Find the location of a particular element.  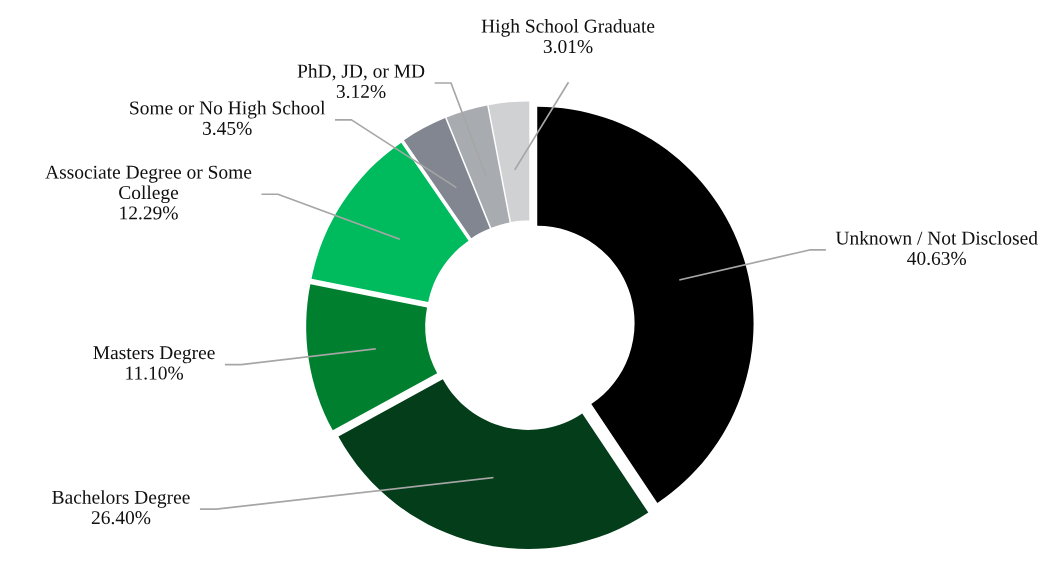

data-label: 3.45% is located at coordinates (227, 128).